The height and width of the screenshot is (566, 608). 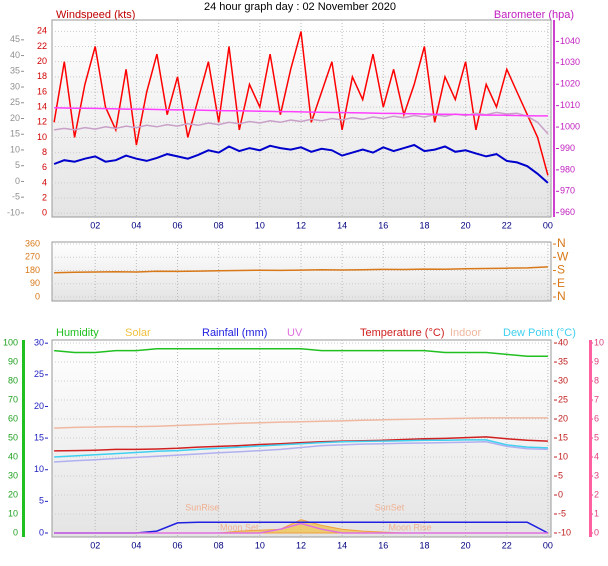 I want to click on chart-title: 24 hour graph day : 02 November 2020, so click(x=300, y=7).